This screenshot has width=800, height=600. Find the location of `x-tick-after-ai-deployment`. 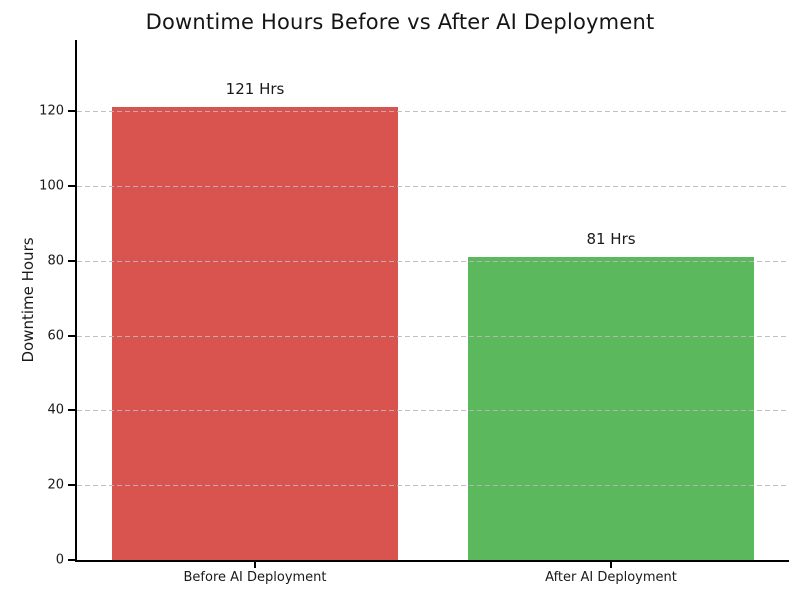

x-tick-after-ai-deployment is located at coordinates (611, 565).